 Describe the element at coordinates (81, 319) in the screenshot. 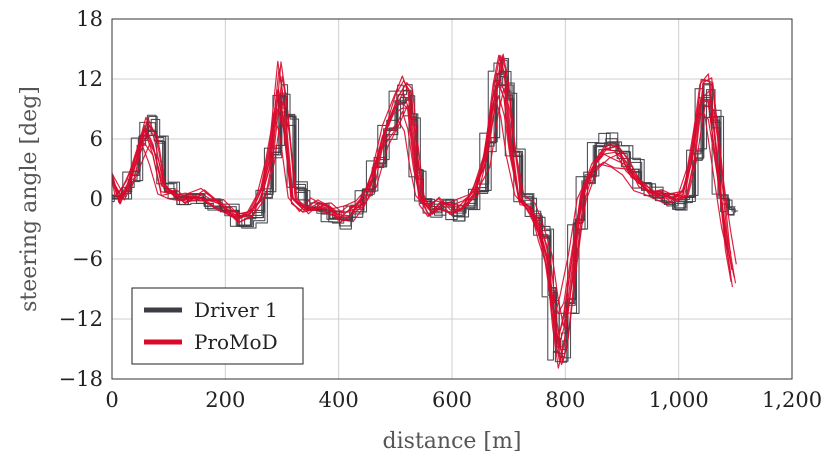

I see `y-tick-label: −12` at that location.